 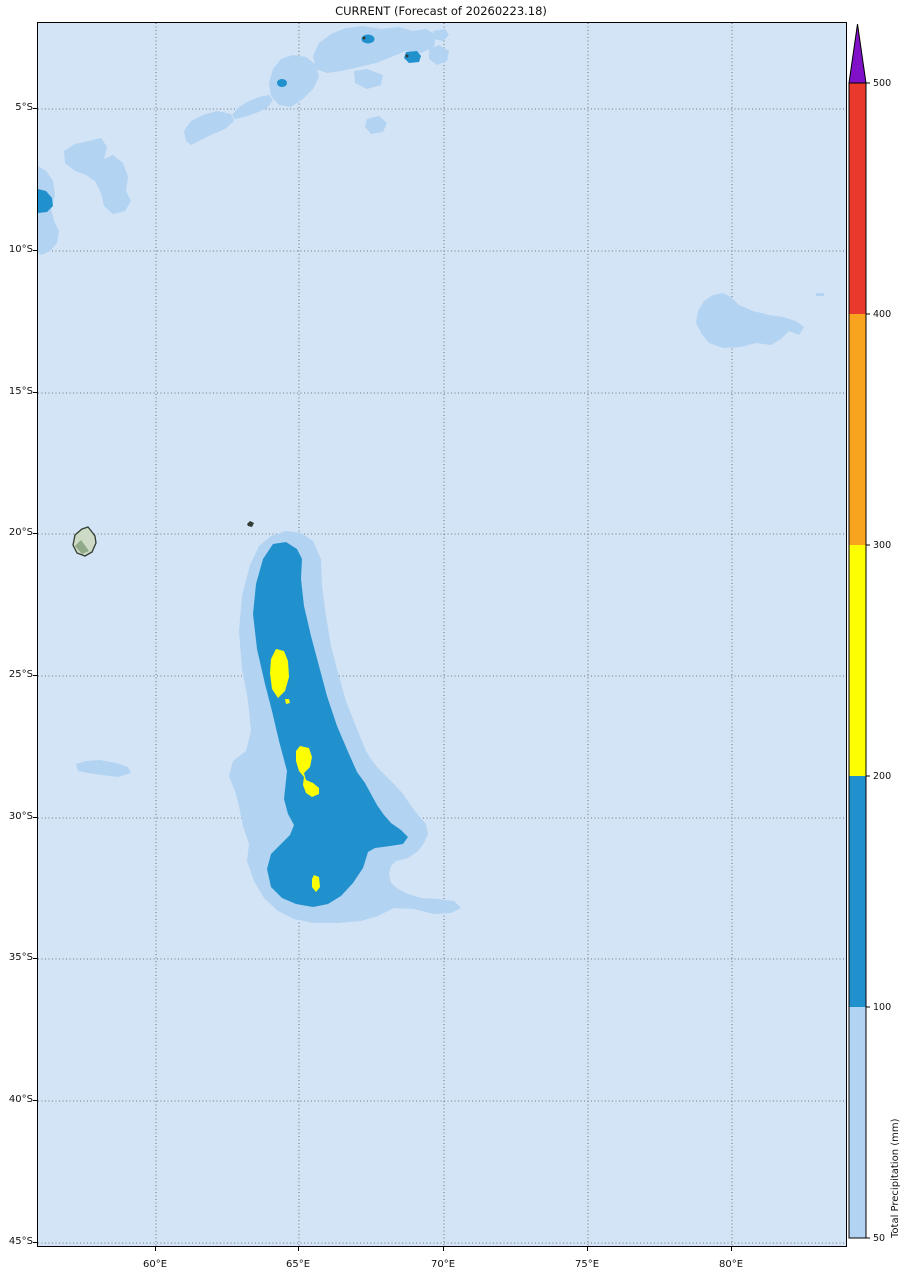 What do you see at coordinates (587, 1264) in the screenshot?
I see `longitude-tick-label: 75°E` at bounding box center [587, 1264].